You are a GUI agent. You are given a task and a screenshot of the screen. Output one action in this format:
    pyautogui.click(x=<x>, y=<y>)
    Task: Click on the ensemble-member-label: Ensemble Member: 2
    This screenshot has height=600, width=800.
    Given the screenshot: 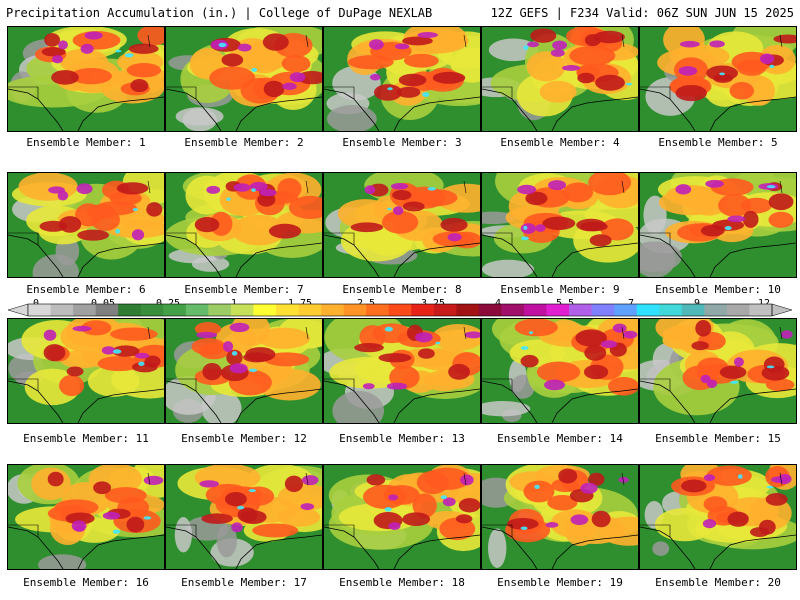 What is the action you would take?
    pyautogui.click(x=244, y=142)
    